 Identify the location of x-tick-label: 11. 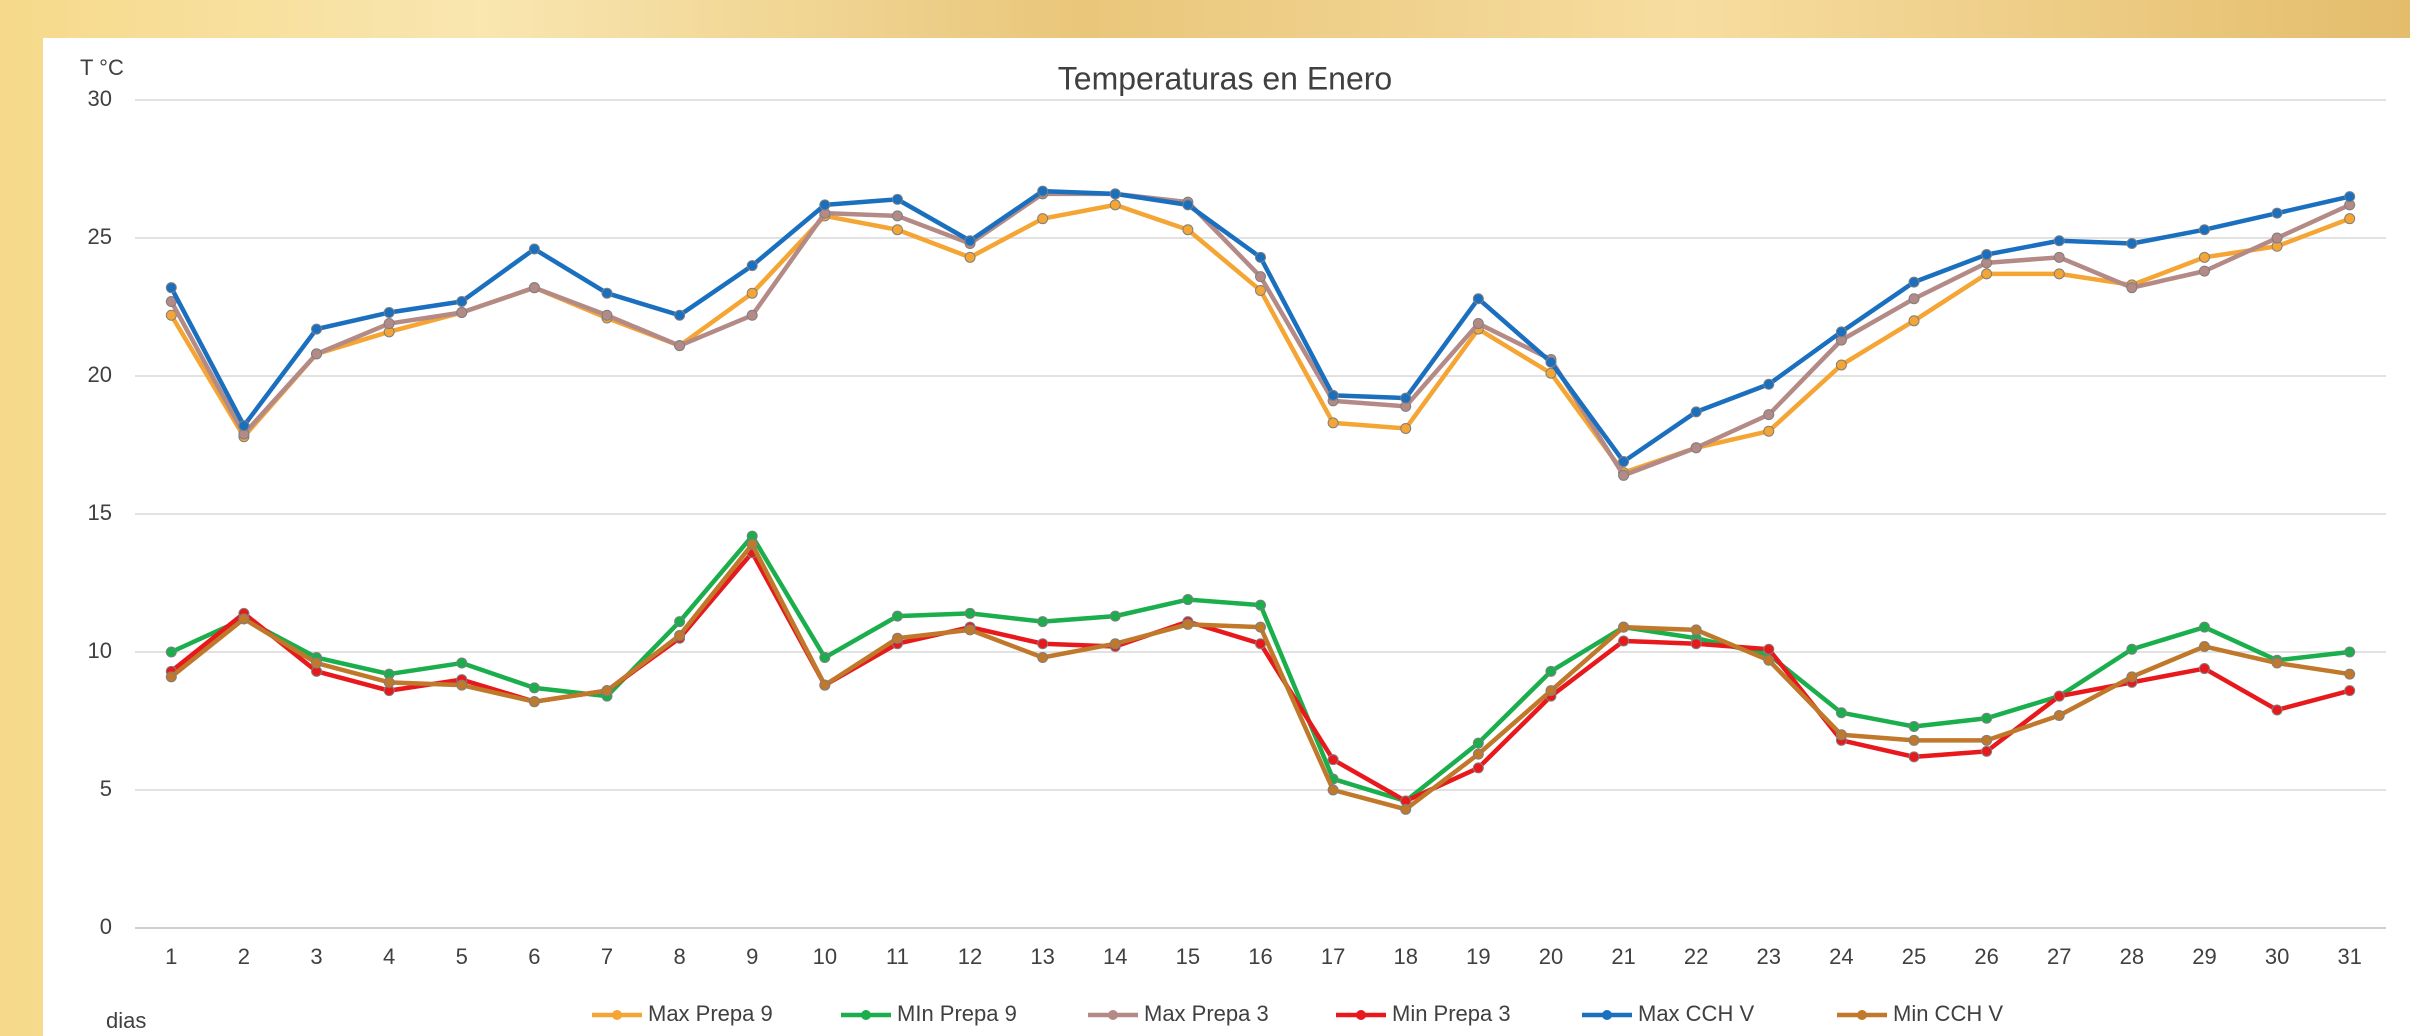
(897, 956).